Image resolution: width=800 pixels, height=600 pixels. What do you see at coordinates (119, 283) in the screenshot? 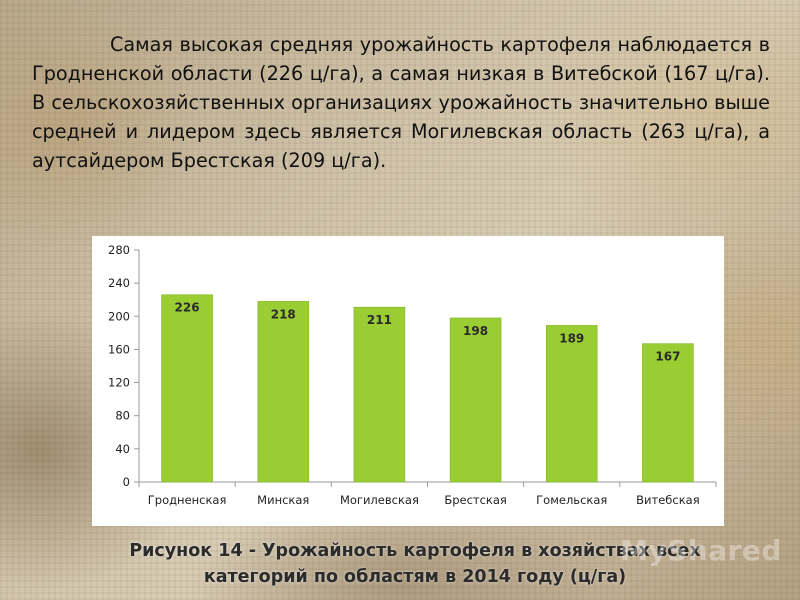
I see `y-tick-label: 240` at bounding box center [119, 283].